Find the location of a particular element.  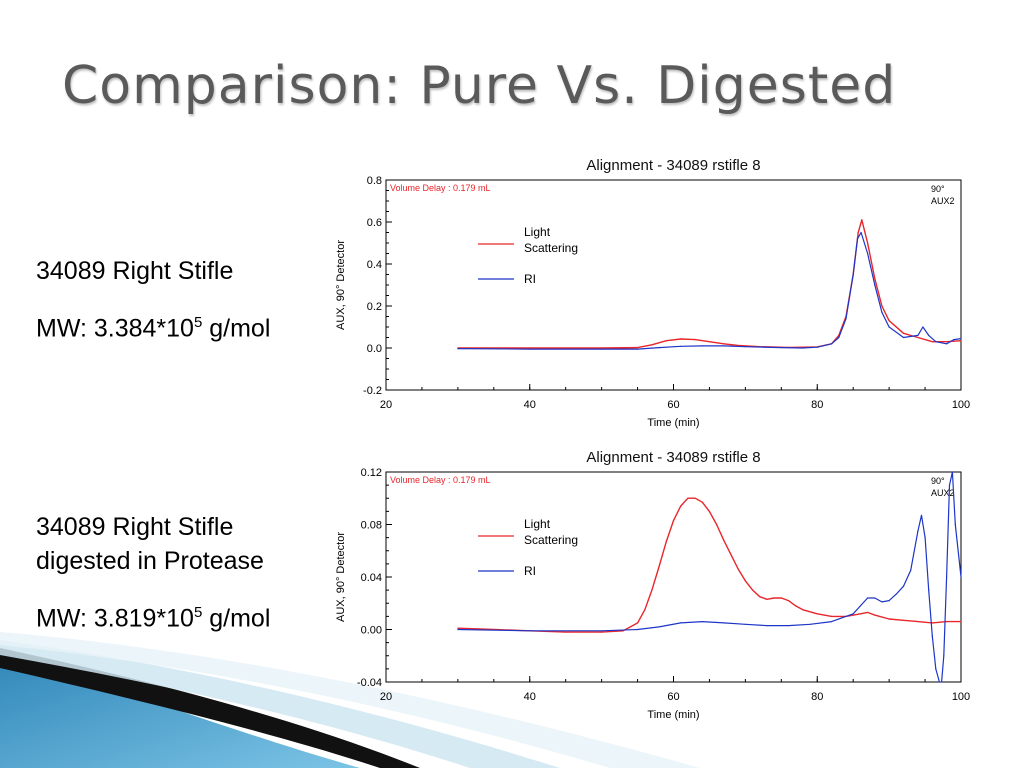

x-tick-label: 20 is located at coordinates (386, 405).